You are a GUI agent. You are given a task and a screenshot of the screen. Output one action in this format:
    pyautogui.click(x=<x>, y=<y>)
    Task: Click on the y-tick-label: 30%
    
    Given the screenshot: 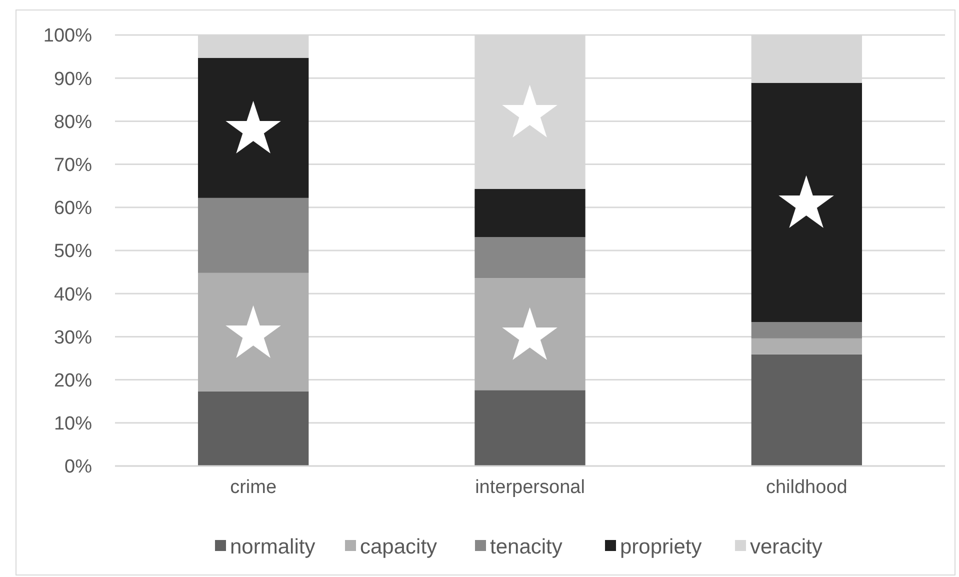 What is the action you would take?
    pyautogui.click(x=73, y=337)
    